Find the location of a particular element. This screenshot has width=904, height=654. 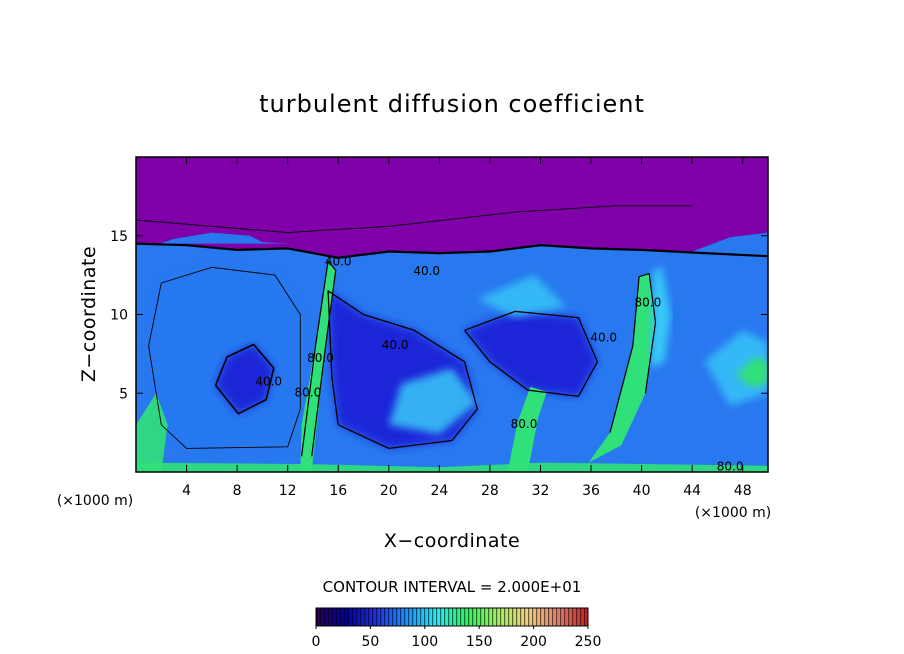

ground-layer is located at coordinates (452, 467).